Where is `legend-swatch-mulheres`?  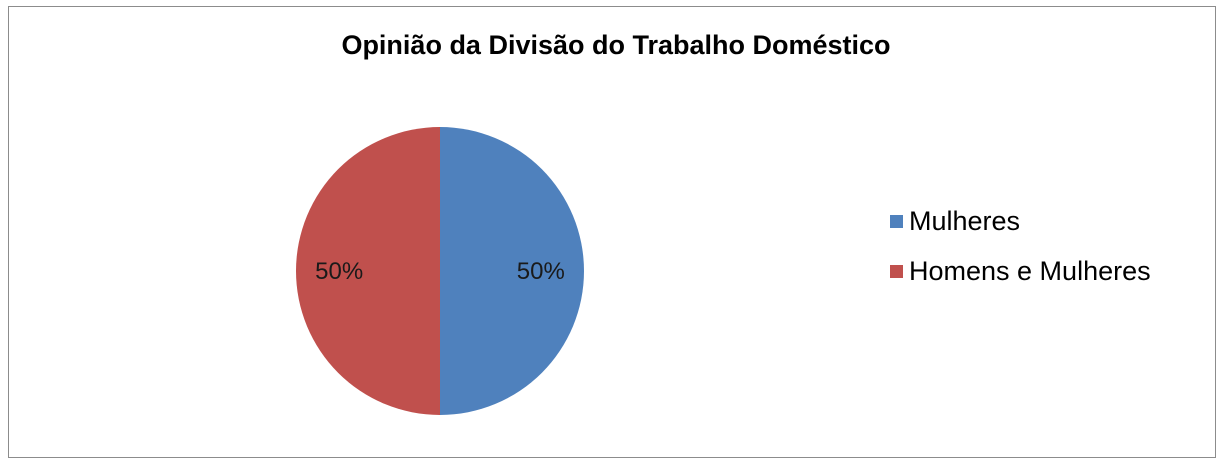
legend-swatch-mulheres is located at coordinates (896, 221).